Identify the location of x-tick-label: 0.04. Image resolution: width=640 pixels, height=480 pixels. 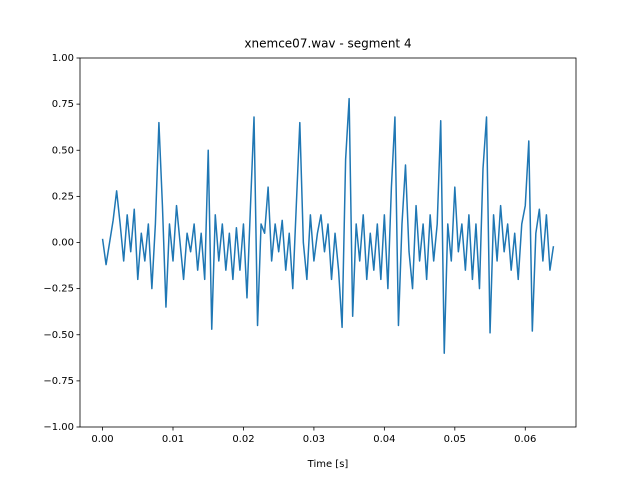
(384, 439).